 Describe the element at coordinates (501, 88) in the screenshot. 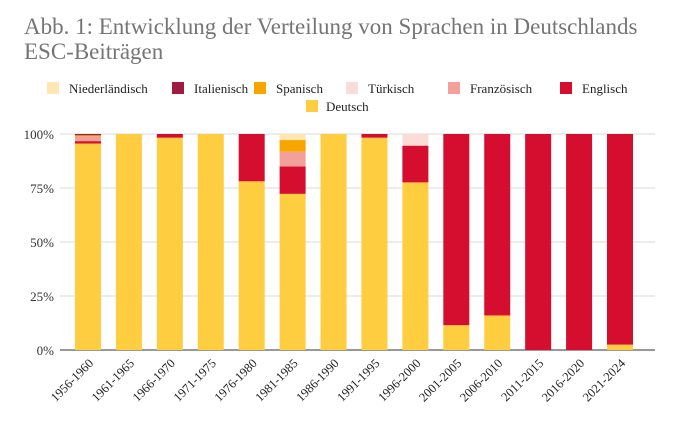

I see `legend-label: Französisch` at that location.